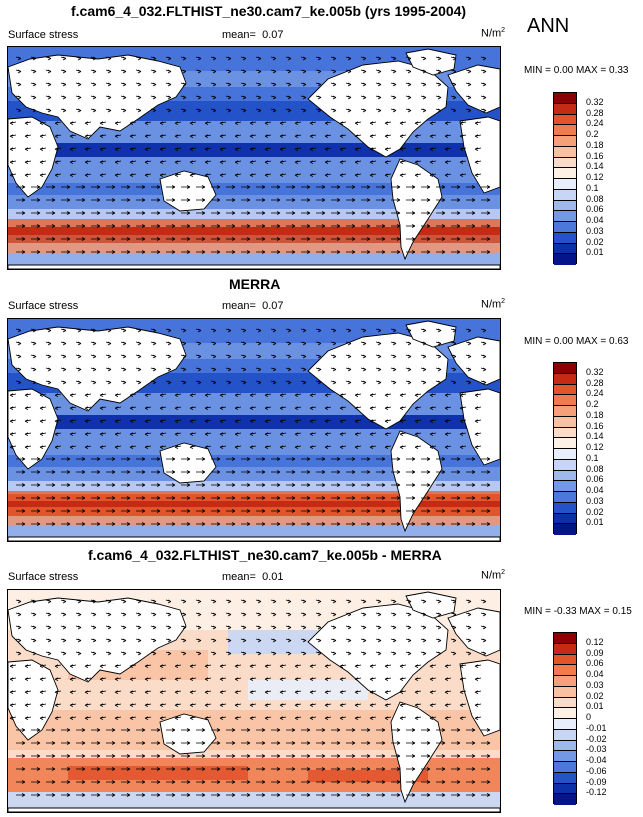 The image size is (643, 817). What do you see at coordinates (595, 230) in the screenshot?
I see `colorbar-tick-label: 0.03` at bounding box center [595, 230].